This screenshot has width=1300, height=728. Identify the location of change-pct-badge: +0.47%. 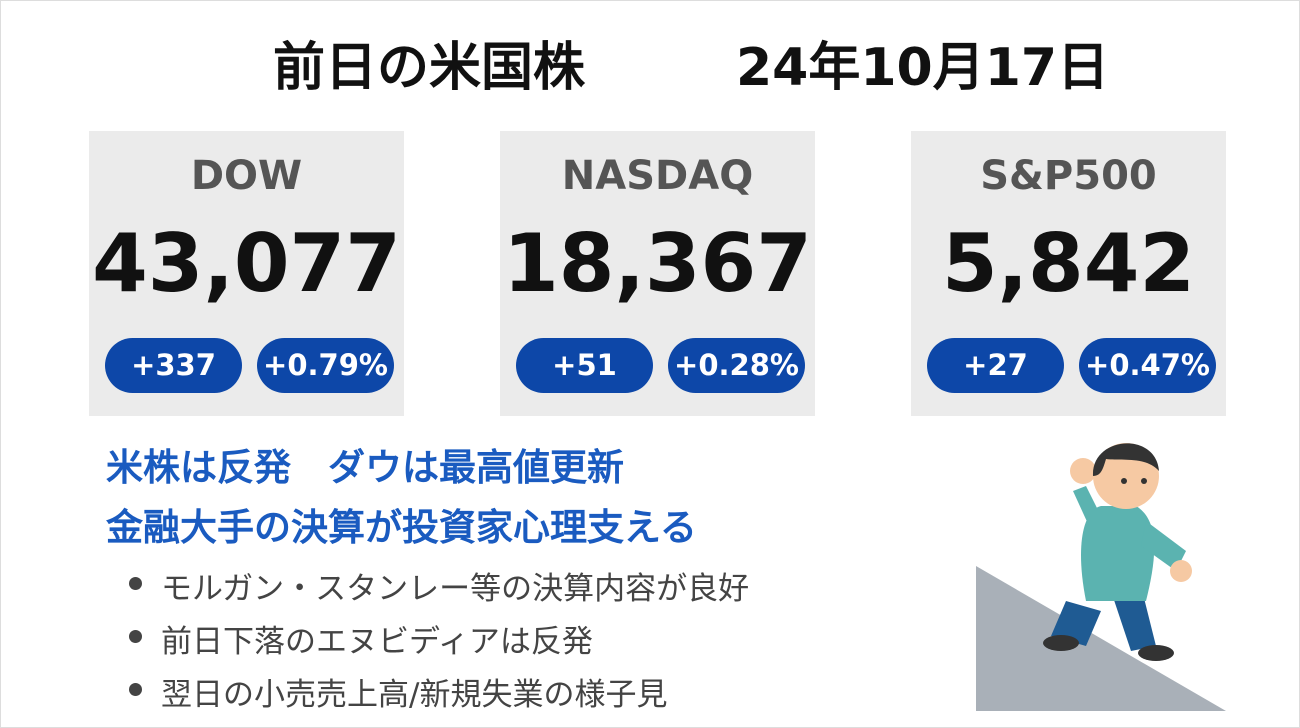
(1147, 365).